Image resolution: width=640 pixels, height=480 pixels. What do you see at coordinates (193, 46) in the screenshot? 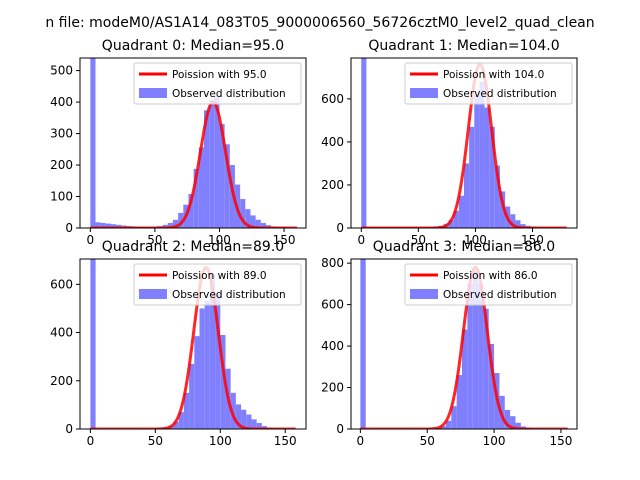
I see `subplot-title: Quadrant 0: Median=95.0` at bounding box center [193, 46].